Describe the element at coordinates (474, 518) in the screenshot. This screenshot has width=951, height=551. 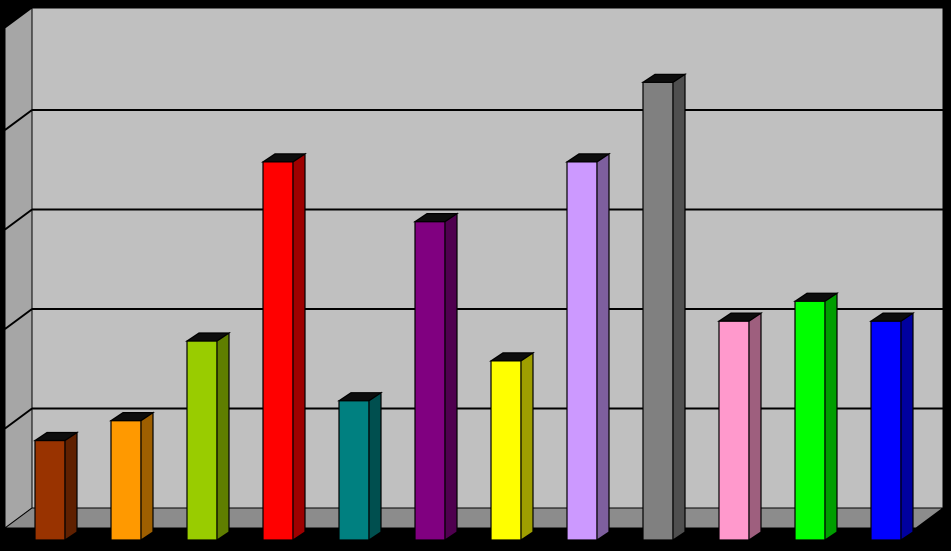
I see `floor` at that location.